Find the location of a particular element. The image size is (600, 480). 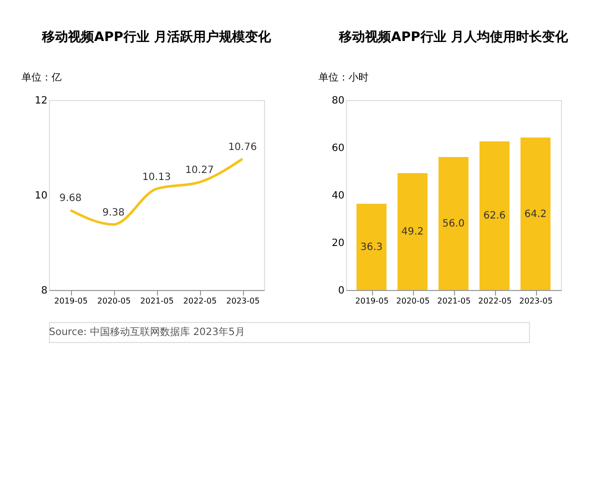

text: 9.38 is located at coordinates (113, 212).